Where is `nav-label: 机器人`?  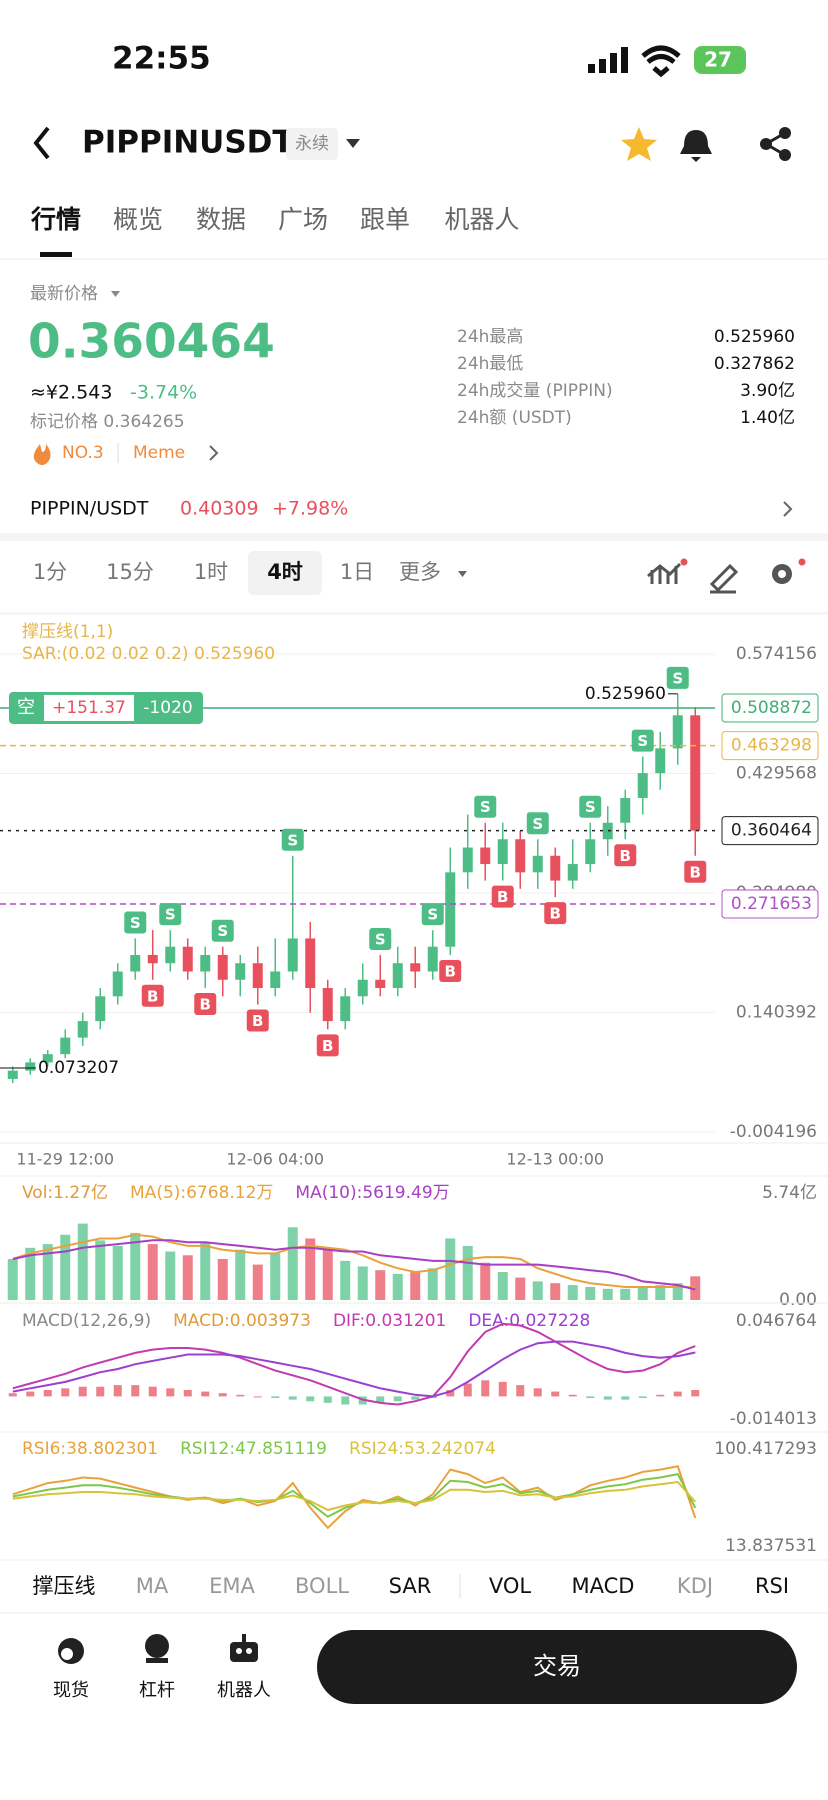
nav-label: 机器人 is located at coordinates (244, 1690).